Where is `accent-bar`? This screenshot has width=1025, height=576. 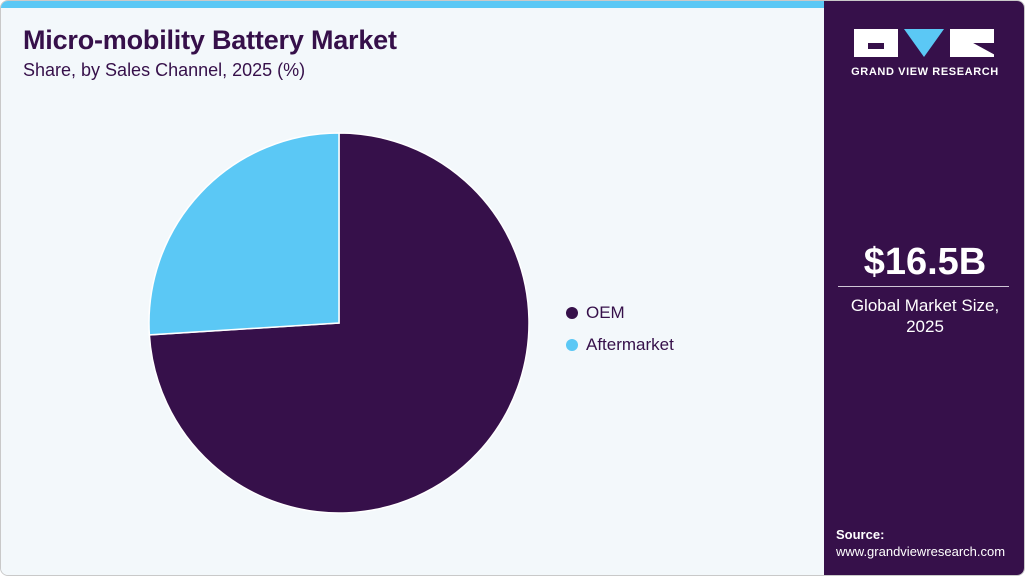
accent-bar is located at coordinates (412, 4).